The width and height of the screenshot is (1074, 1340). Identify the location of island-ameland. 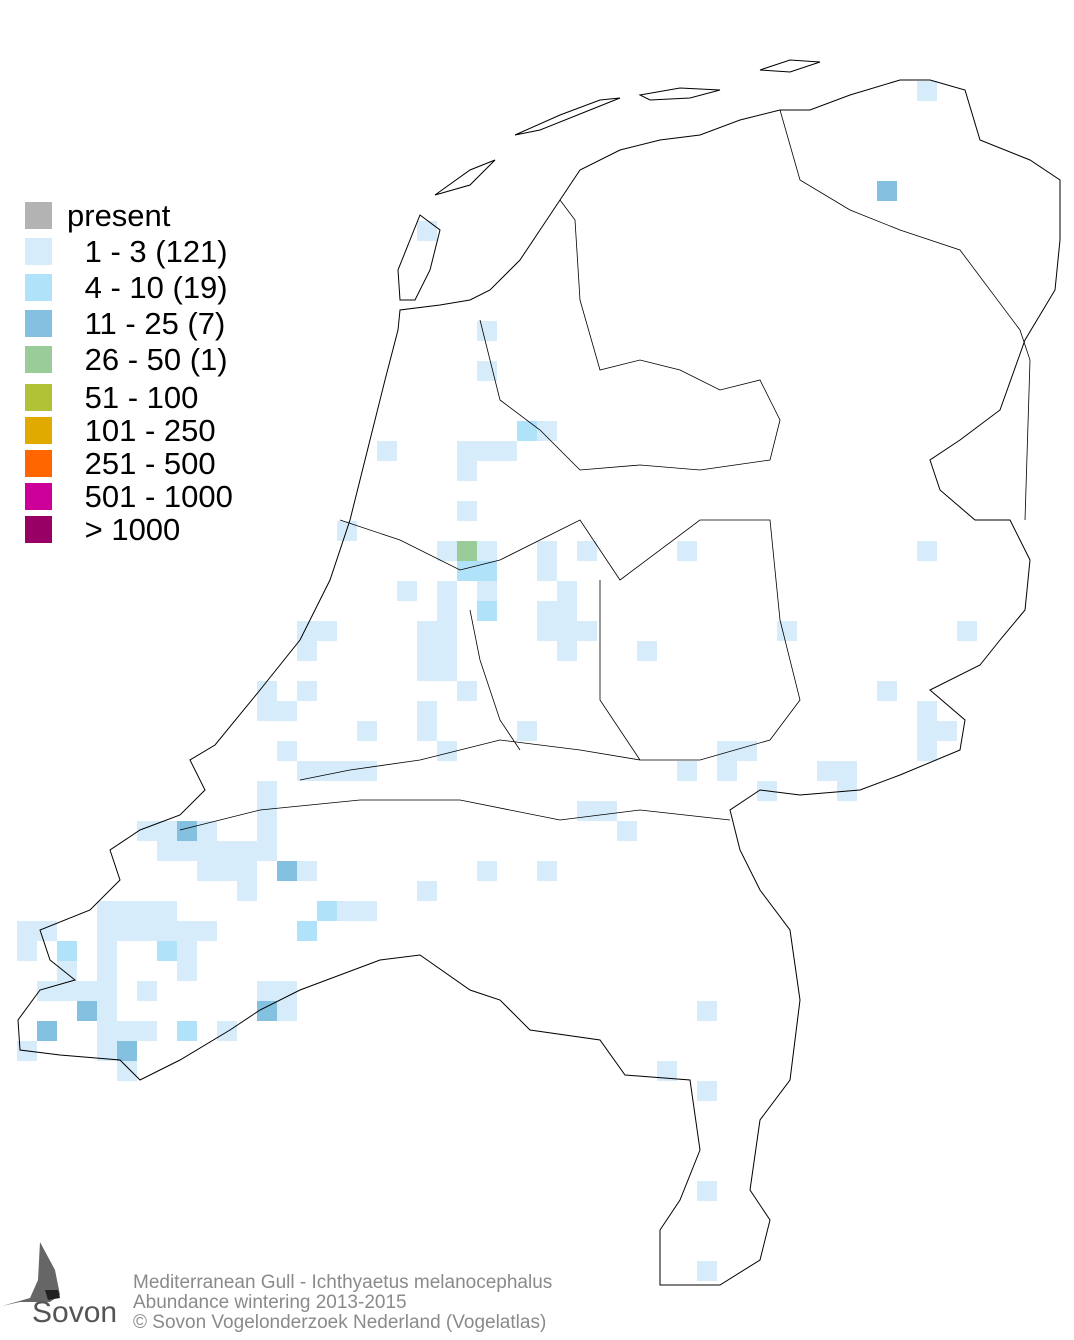
(679, 94).